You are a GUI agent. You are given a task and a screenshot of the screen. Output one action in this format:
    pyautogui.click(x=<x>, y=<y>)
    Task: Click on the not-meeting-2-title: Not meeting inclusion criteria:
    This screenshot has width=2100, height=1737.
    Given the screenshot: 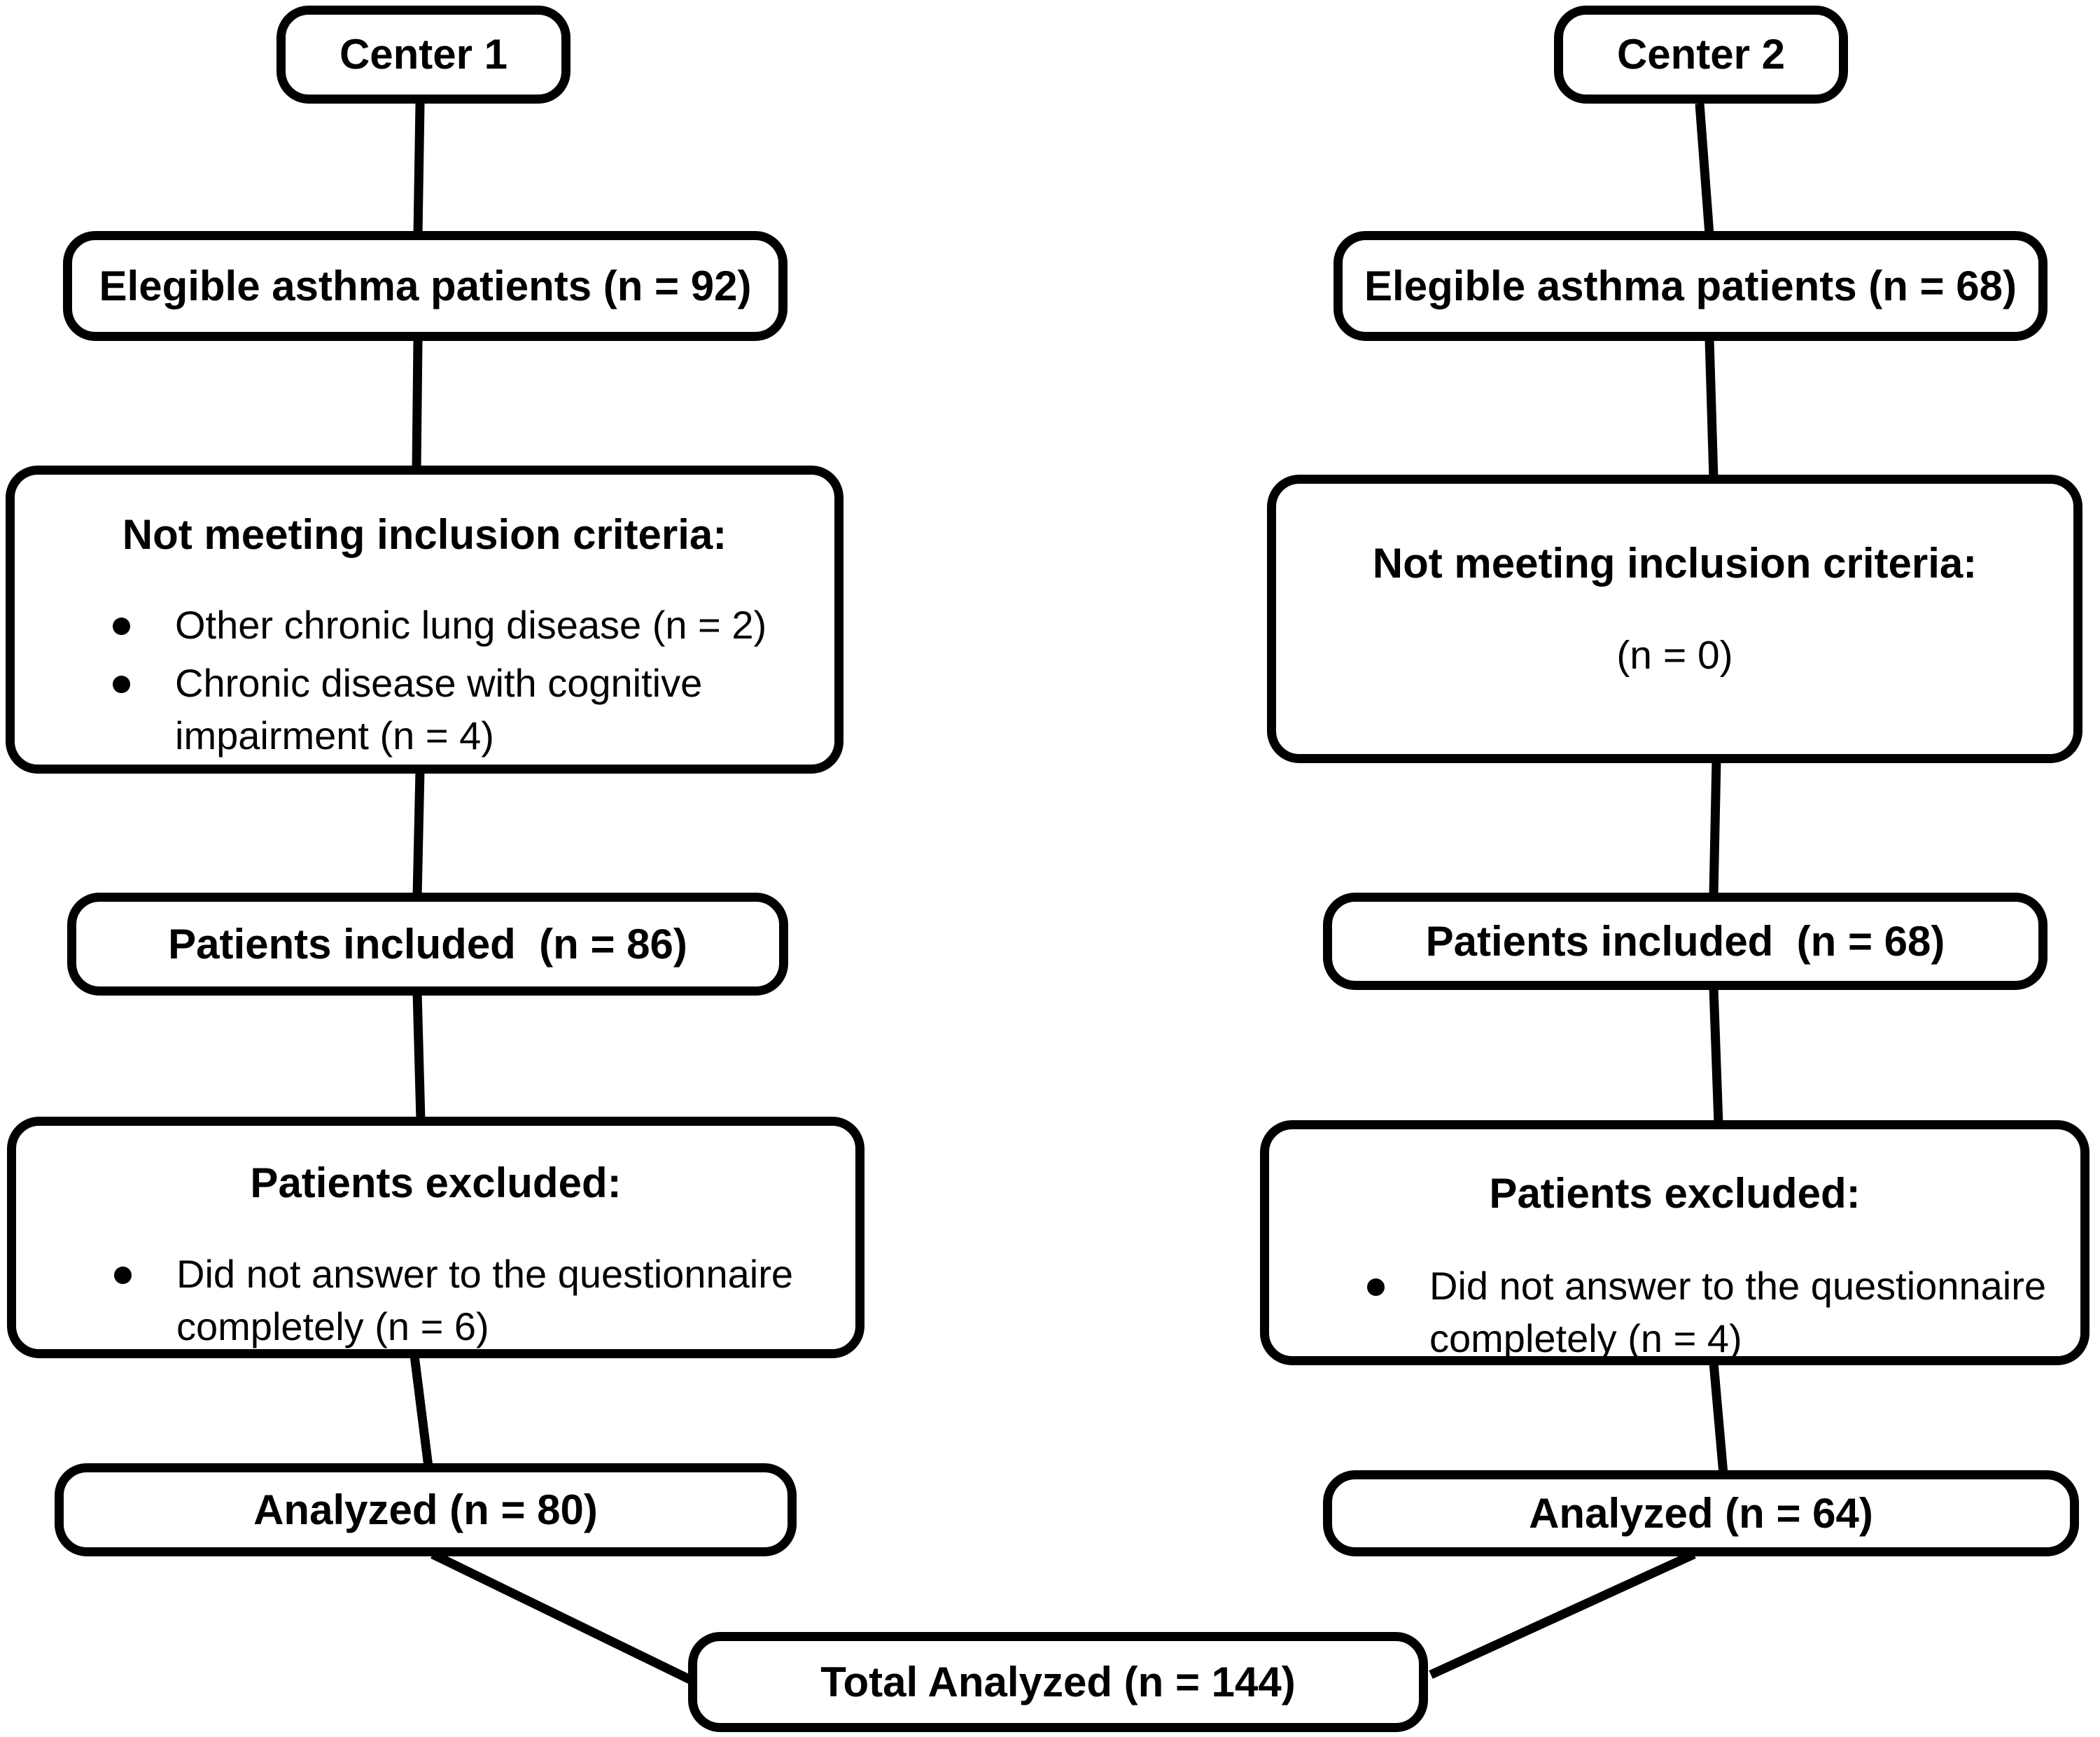 What is the action you would take?
    pyautogui.click(x=1674, y=563)
    